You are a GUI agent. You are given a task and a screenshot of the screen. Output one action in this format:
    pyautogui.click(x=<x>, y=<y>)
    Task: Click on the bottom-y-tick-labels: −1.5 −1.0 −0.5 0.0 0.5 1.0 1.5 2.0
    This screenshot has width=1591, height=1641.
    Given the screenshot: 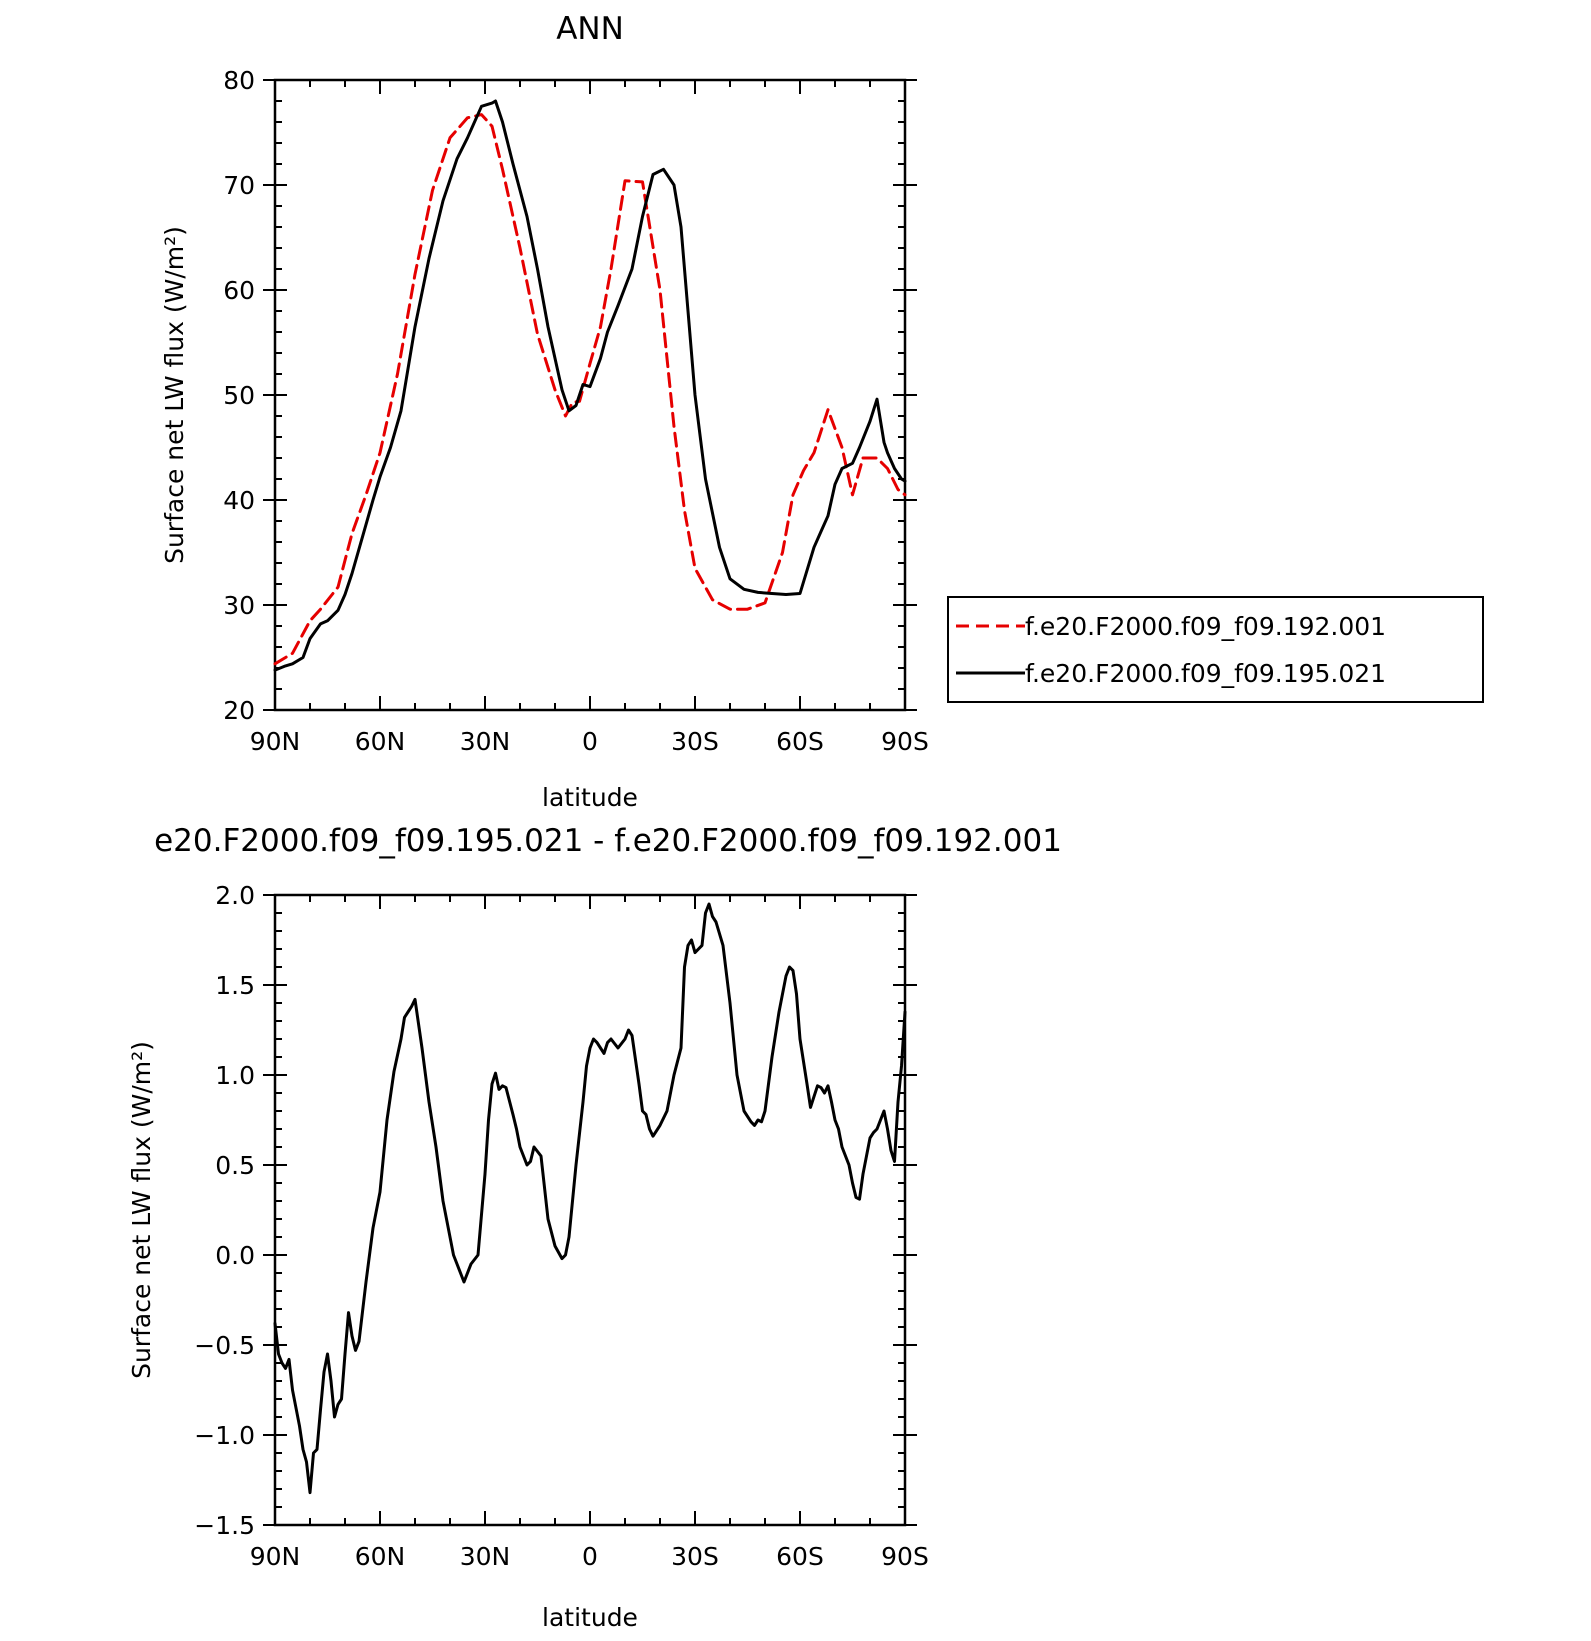 What is the action you would take?
    pyautogui.click(x=224, y=1210)
    